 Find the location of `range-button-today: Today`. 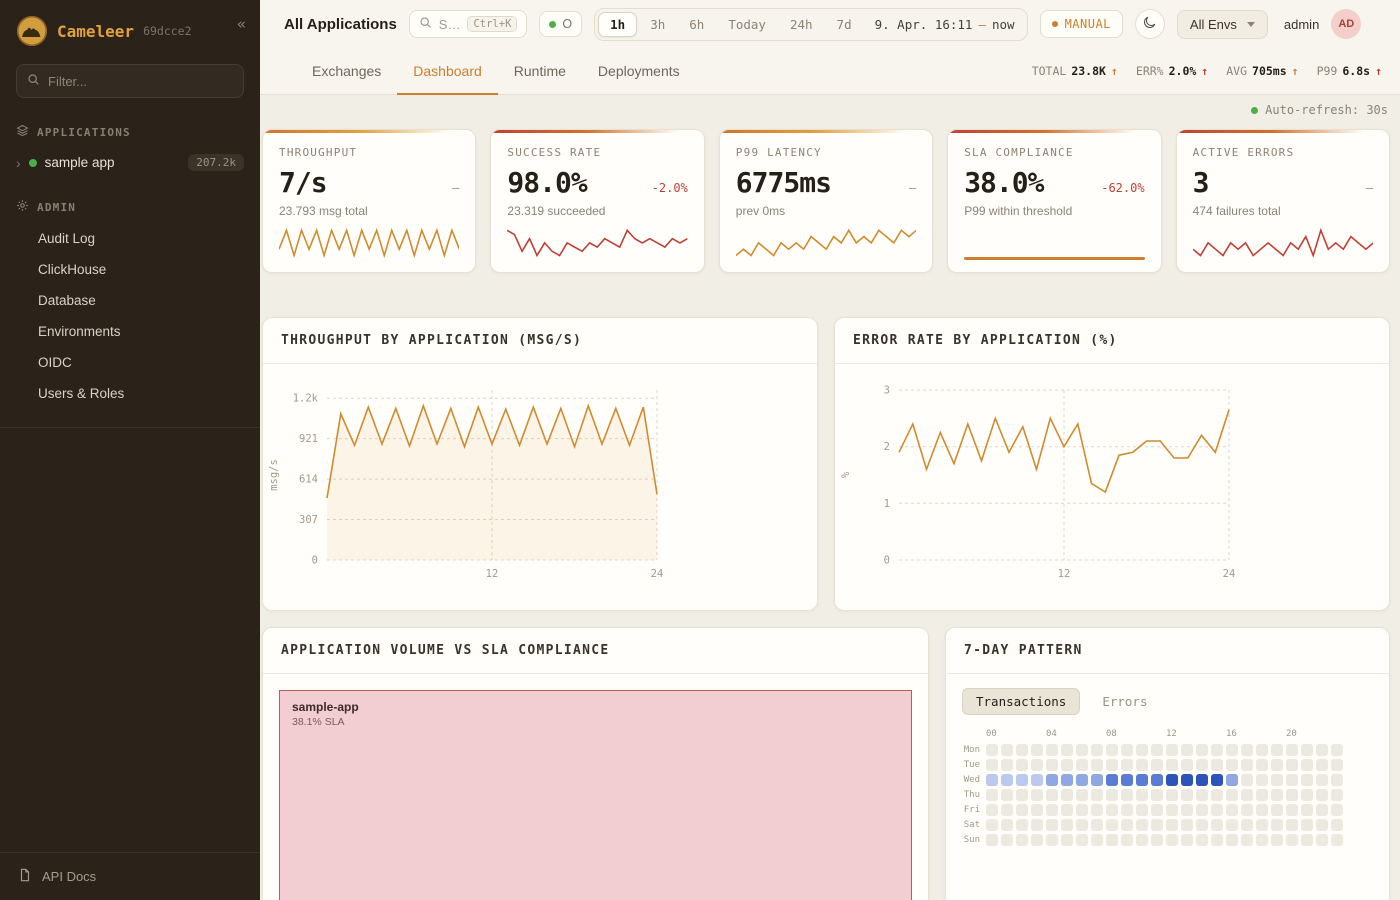

range-button-today: Today is located at coordinates (747, 24).